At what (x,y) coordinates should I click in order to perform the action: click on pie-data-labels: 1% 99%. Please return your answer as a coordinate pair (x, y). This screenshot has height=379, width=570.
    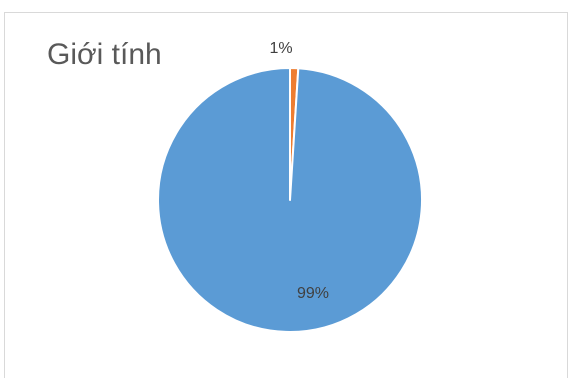
    Looking at the image, I should click on (299, 171).